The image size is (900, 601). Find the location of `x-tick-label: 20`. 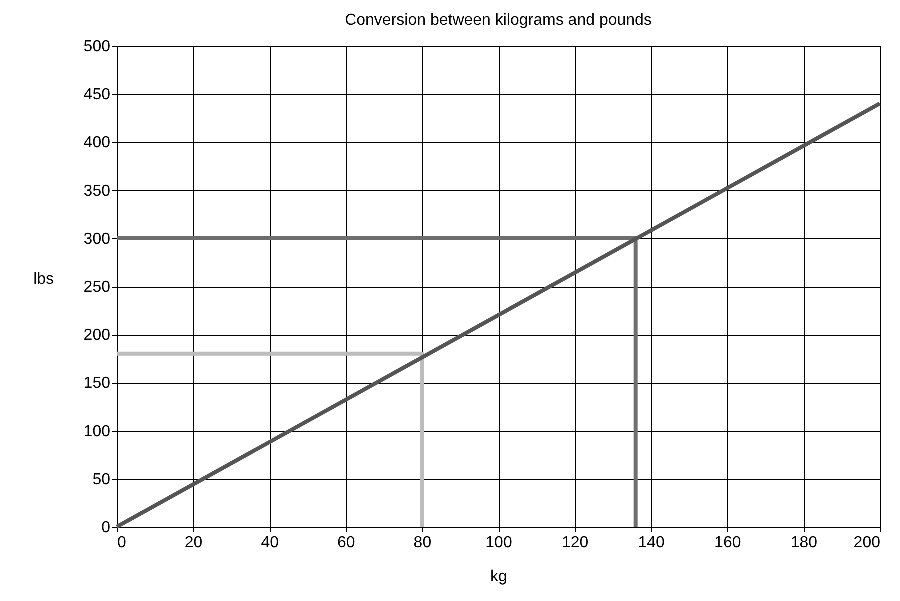

x-tick-label: 20 is located at coordinates (193, 543).